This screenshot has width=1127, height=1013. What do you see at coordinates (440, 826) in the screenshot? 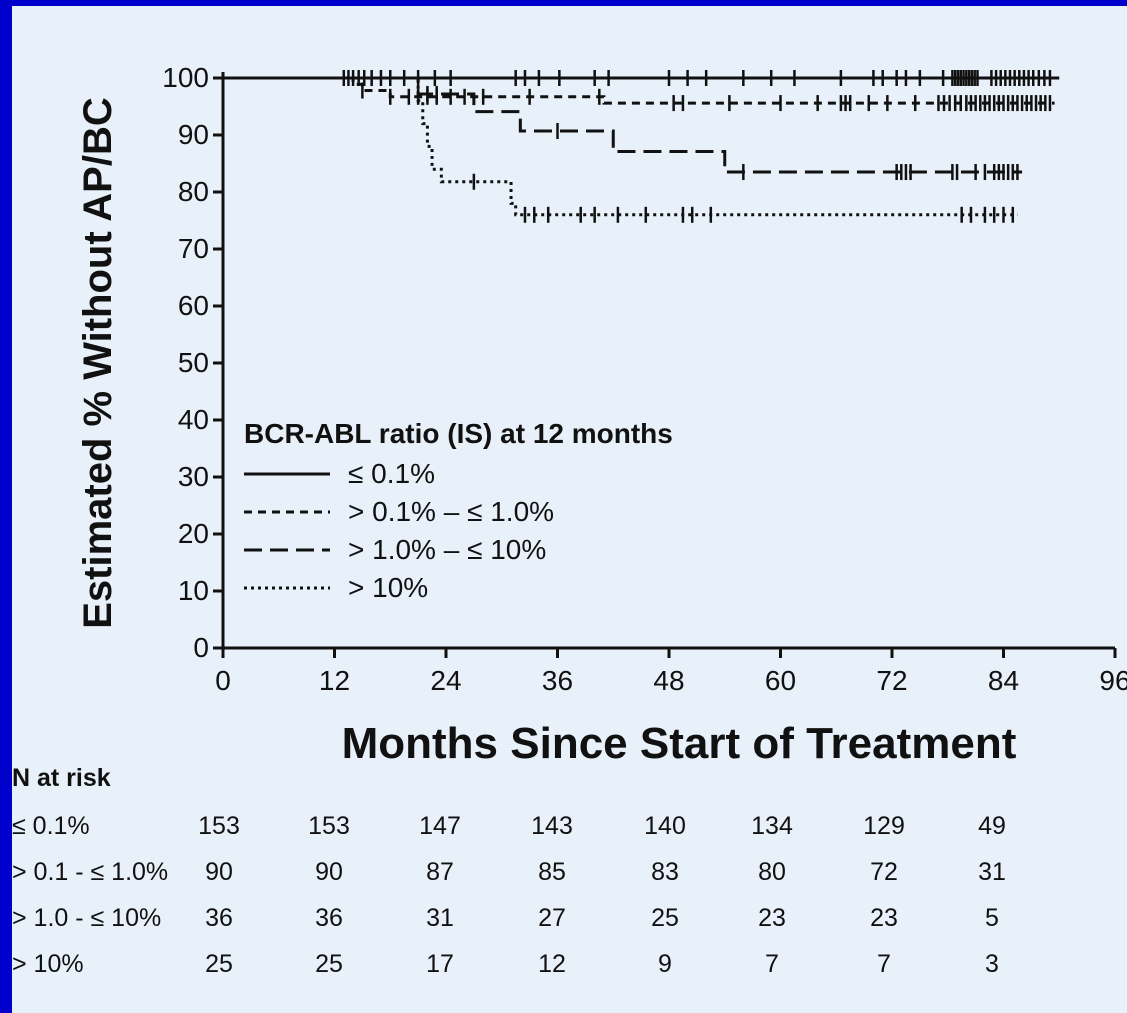
I see `risk-cell: 147` at bounding box center [440, 826].